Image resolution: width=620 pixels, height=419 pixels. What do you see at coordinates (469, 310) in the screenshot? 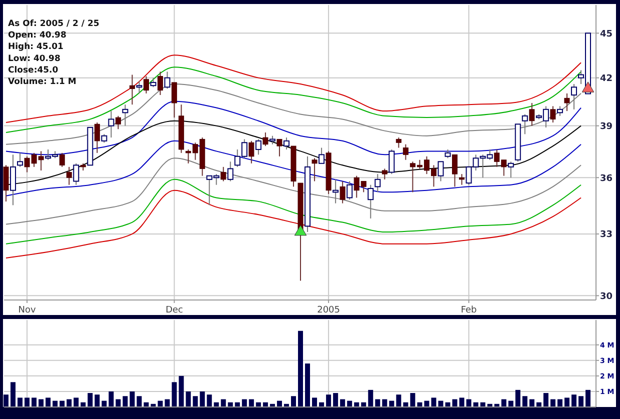
I see `x-tick-label: Feb` at bounding box center [469, 310].